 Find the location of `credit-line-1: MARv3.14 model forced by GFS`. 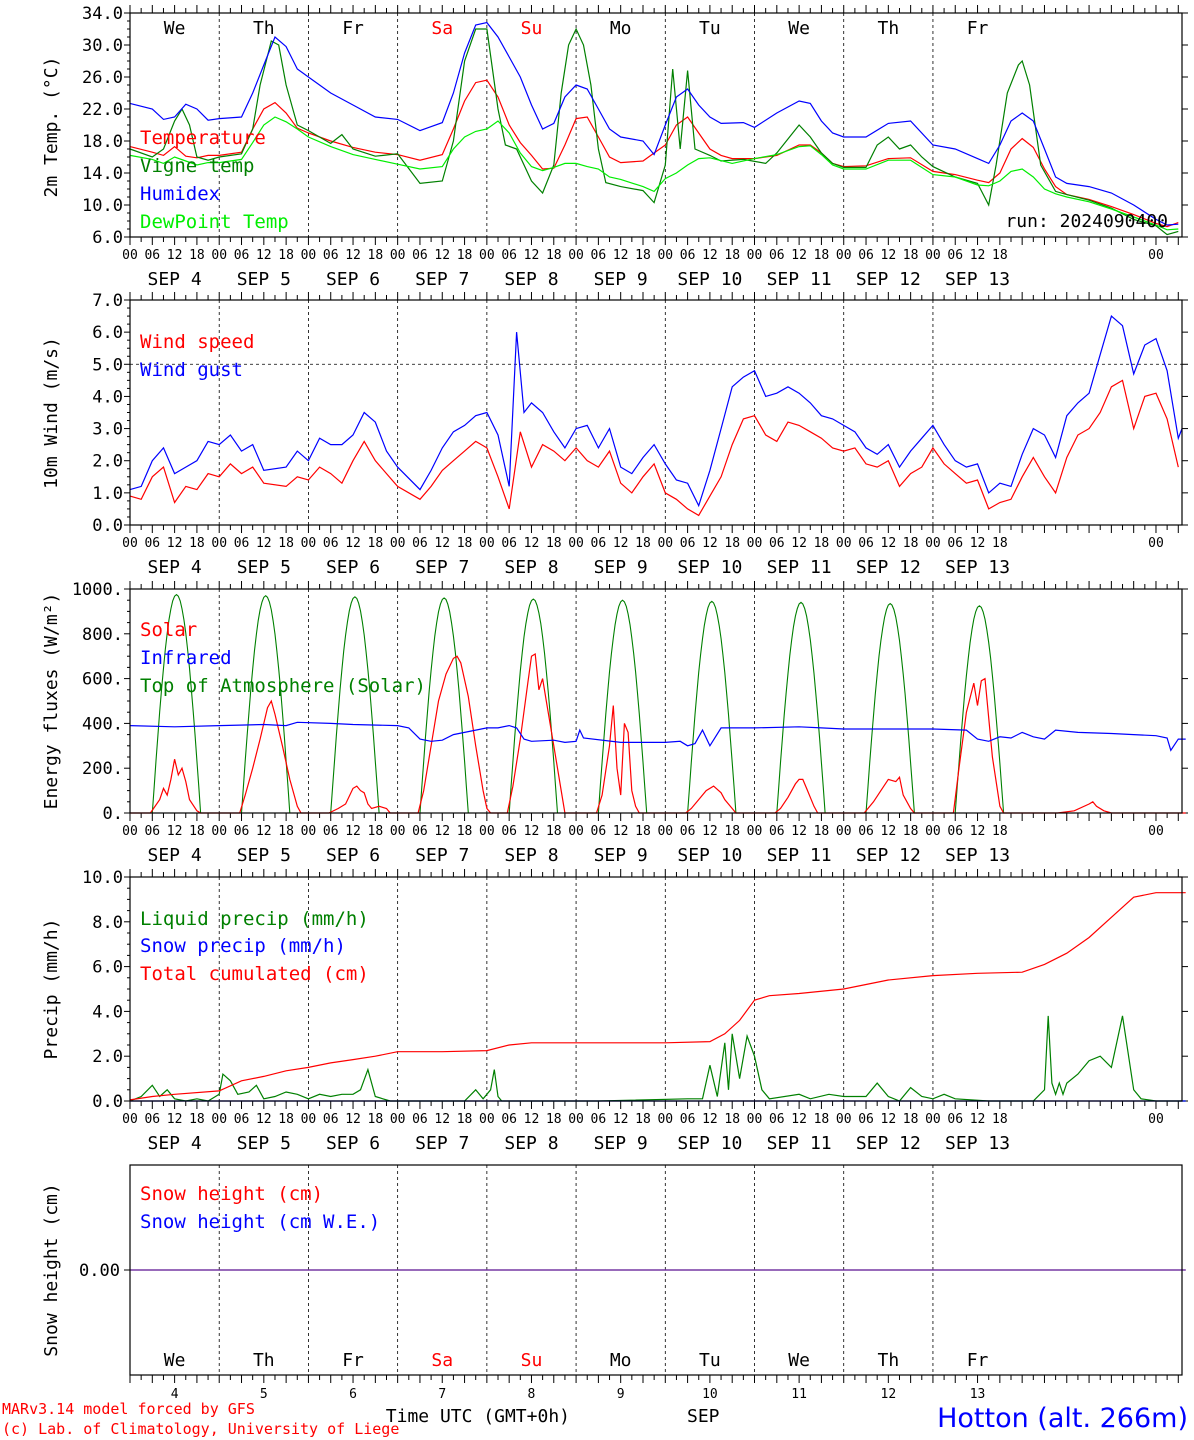

credit-line-1: MARv3.14 model forced by GFS is located at coordinates (128, 1409).